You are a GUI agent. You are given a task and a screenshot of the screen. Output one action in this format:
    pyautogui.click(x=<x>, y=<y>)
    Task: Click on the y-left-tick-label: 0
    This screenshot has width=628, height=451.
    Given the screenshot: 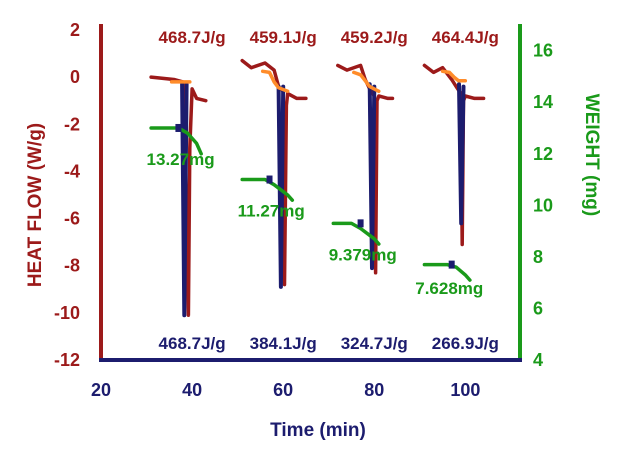 What is the action you would take?
    pyautogui.click(x=75, y=77)
    